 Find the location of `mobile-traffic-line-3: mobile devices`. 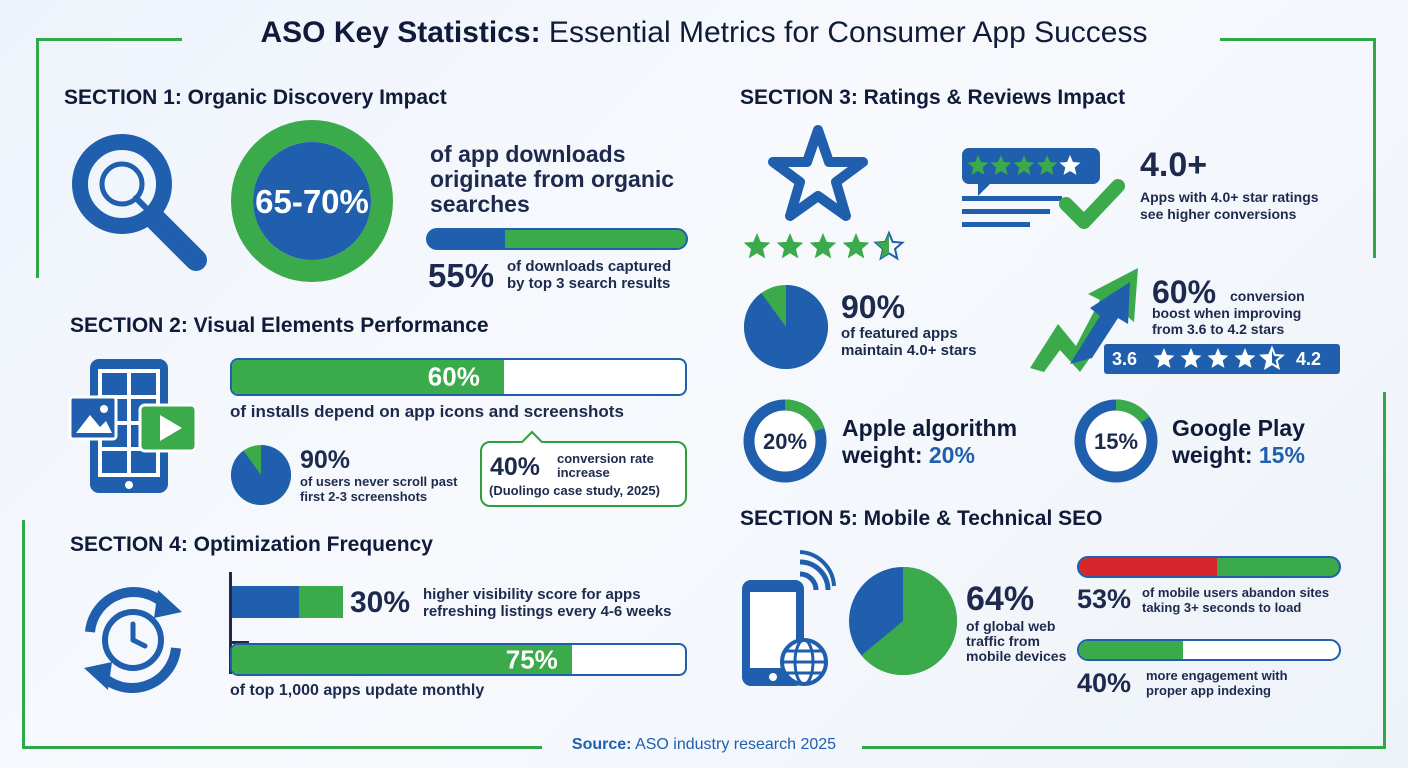

mobile-traffic-line-3: mobile devices is located at coordinates (1016, 656).